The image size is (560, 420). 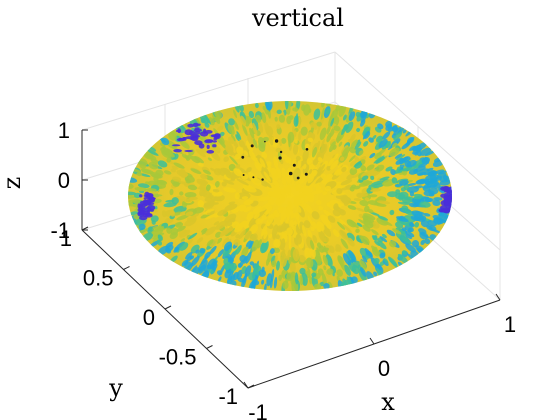 What do you see at coordinates (85, 228) in the screenshot?
I see `y-tick-mark` at bounding box center [85, 228].